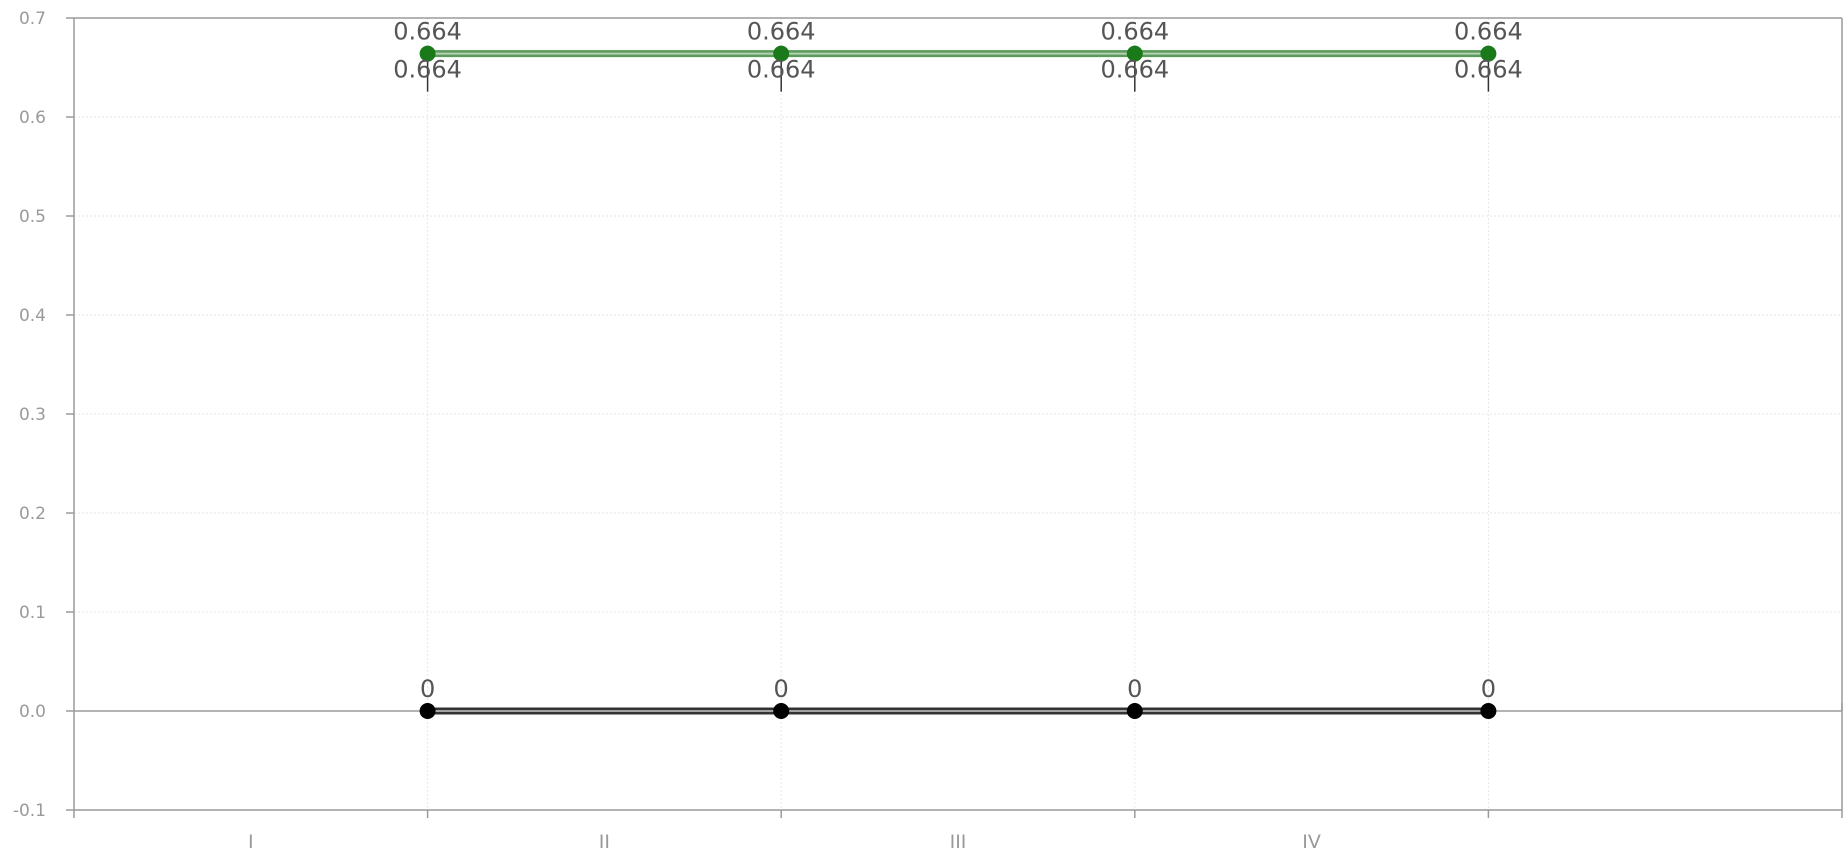 The image size is (1844, 854). I want to click on y-tick-label: 0.1, so click(32, 613).